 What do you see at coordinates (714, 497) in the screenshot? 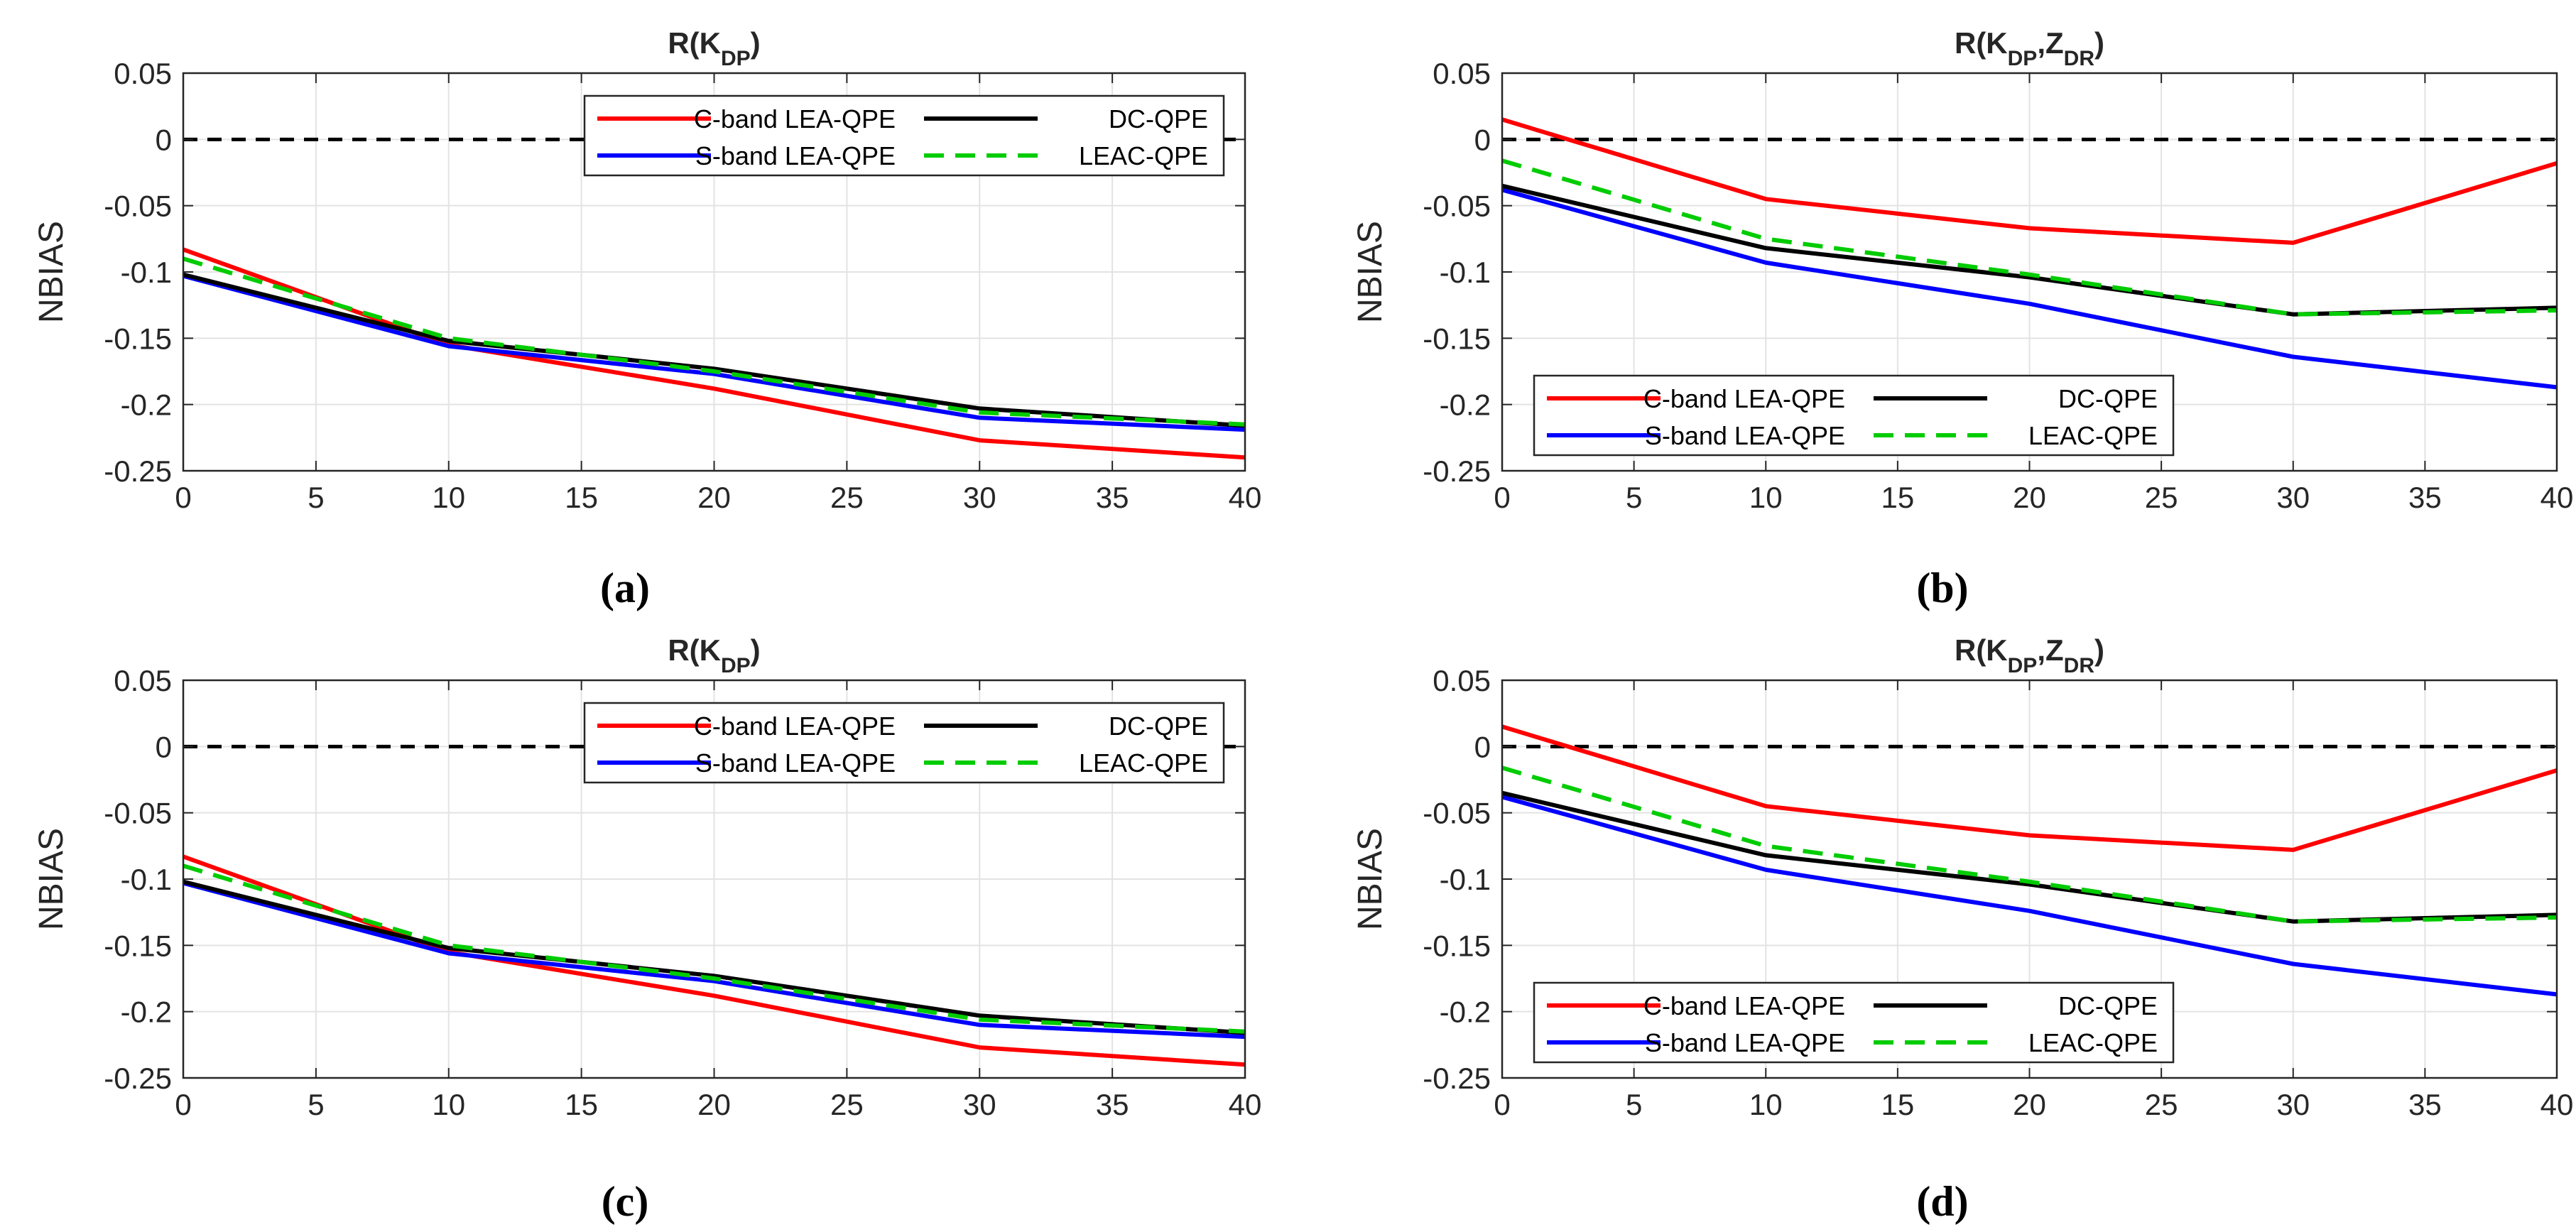
I see `x-tick-label: 20` at bounding box center [714, 497].